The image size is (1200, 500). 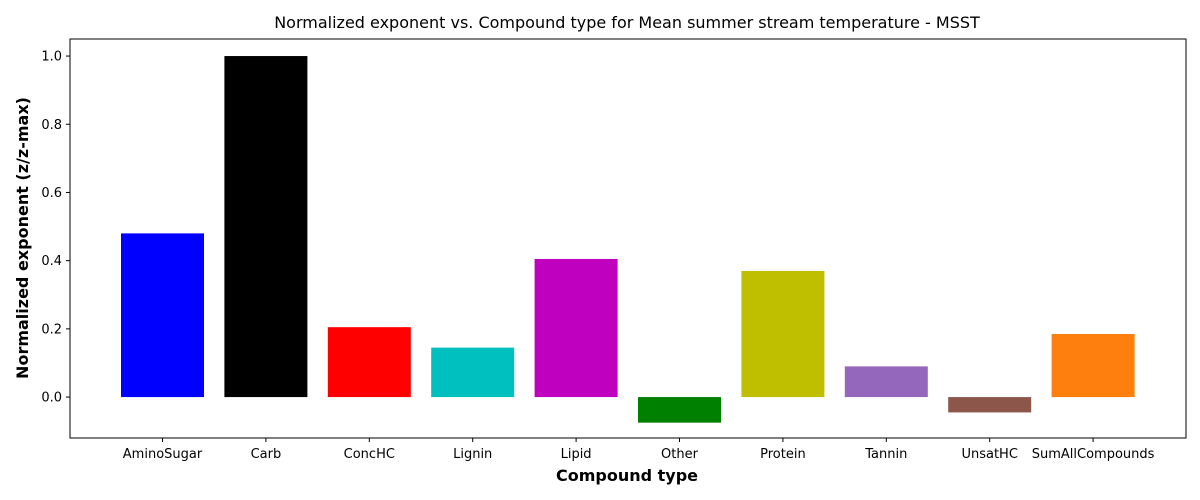 What do you see at coordinates (55, 228) in the screenshot?
I see `y-axis: 0.0 0.2 0.4 0.6 0.8 1.0` at bounding box center [55, 228].